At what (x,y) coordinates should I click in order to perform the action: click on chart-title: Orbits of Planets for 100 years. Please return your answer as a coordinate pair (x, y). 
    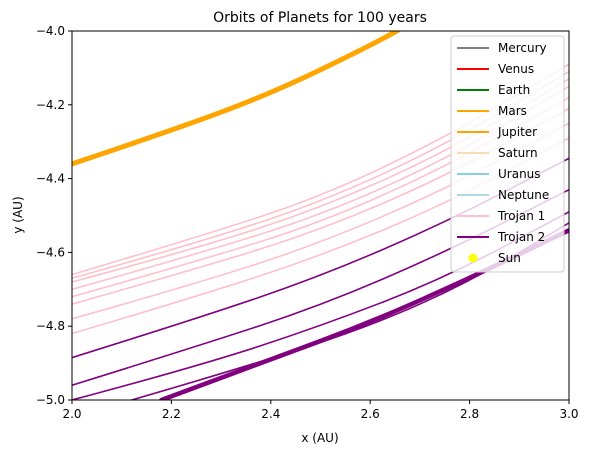
    Looking at the image, I should click on (320, 18).